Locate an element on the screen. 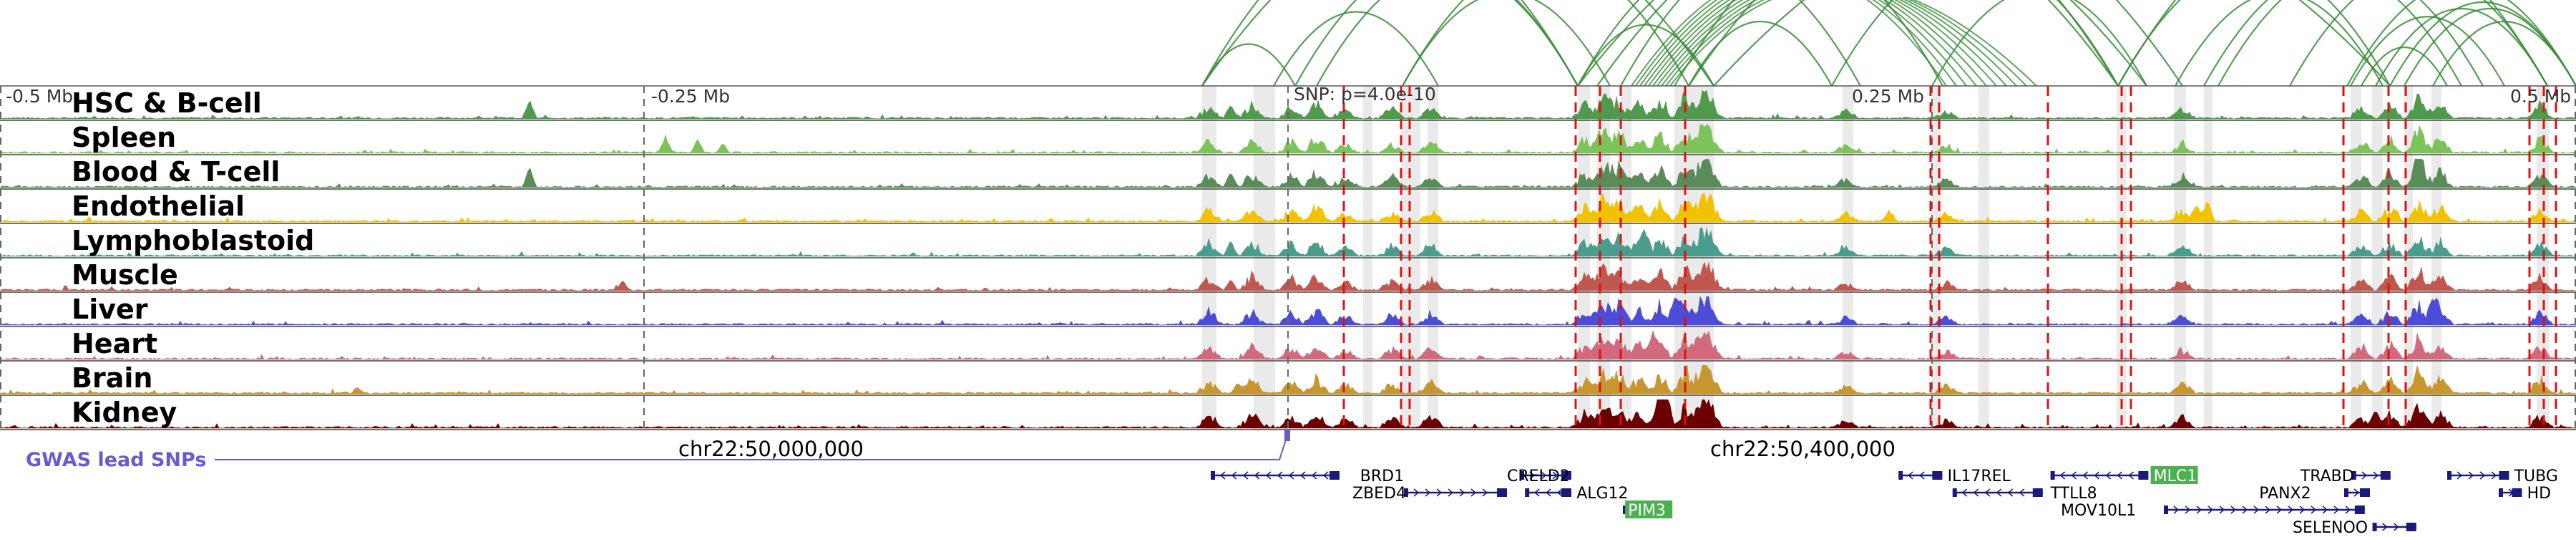 This screenshot has width=2576, height=537. gene-label: HD is located at coordinates (2539, 494).